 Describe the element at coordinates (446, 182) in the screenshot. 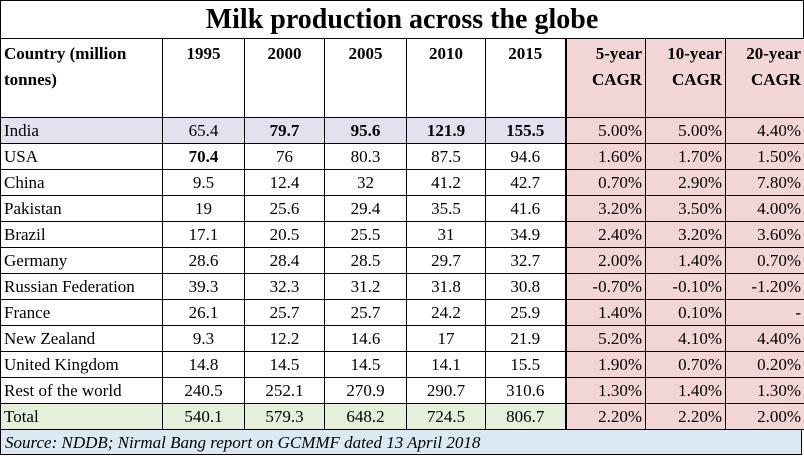

I see `production-cell: 41.2` at that location.